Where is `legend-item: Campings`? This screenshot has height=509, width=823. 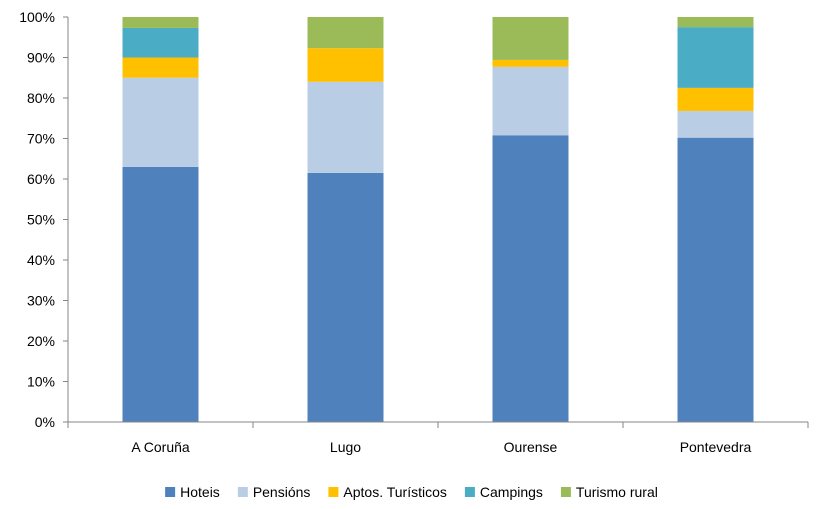 legend-item: Campings is located at coordinates (503, 492).